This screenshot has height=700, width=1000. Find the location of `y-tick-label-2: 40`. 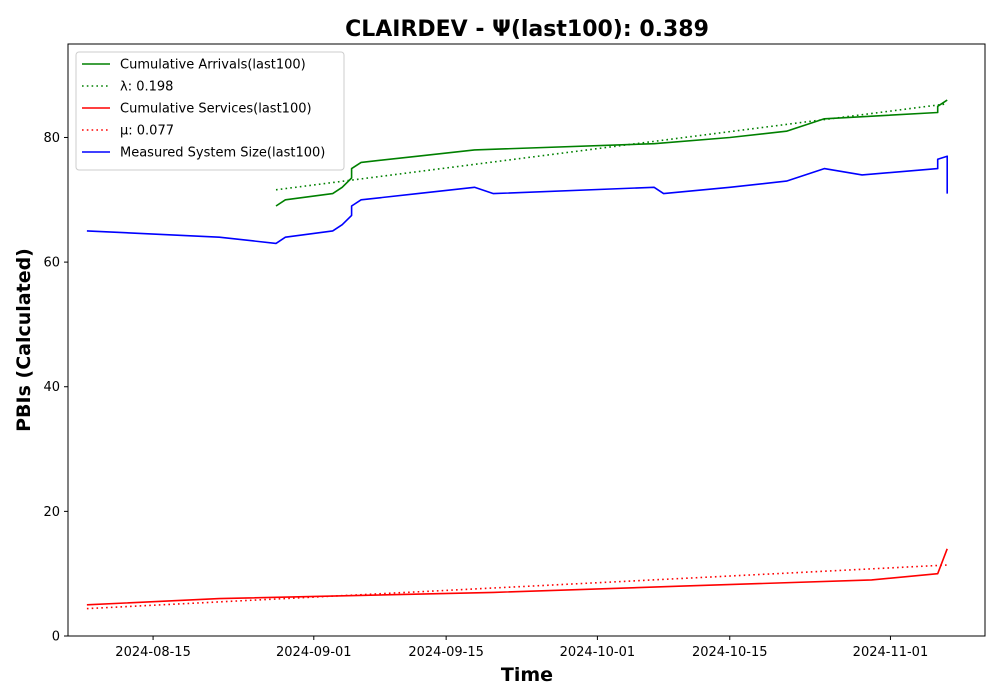

y-tick-label-2: 40 is located at coordinates (51, 387).